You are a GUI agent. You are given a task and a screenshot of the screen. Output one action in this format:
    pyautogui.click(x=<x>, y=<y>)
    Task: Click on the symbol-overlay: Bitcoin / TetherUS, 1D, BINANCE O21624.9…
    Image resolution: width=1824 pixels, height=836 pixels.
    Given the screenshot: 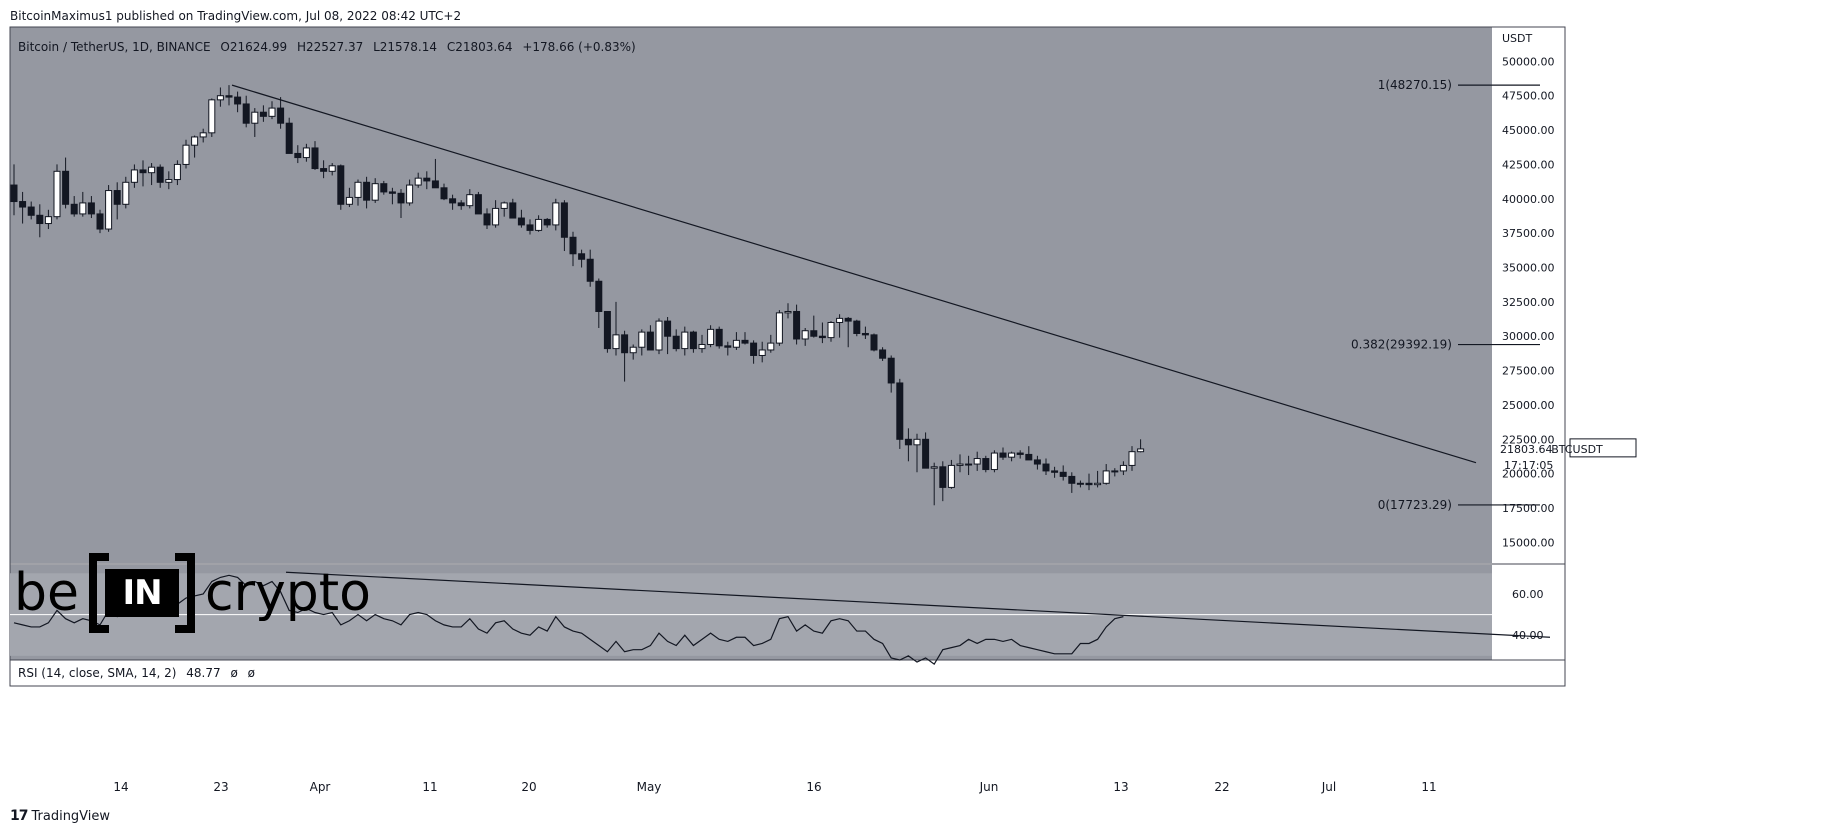 What is the action you would take?
    pyautogui.click(x=327, y=47)
    